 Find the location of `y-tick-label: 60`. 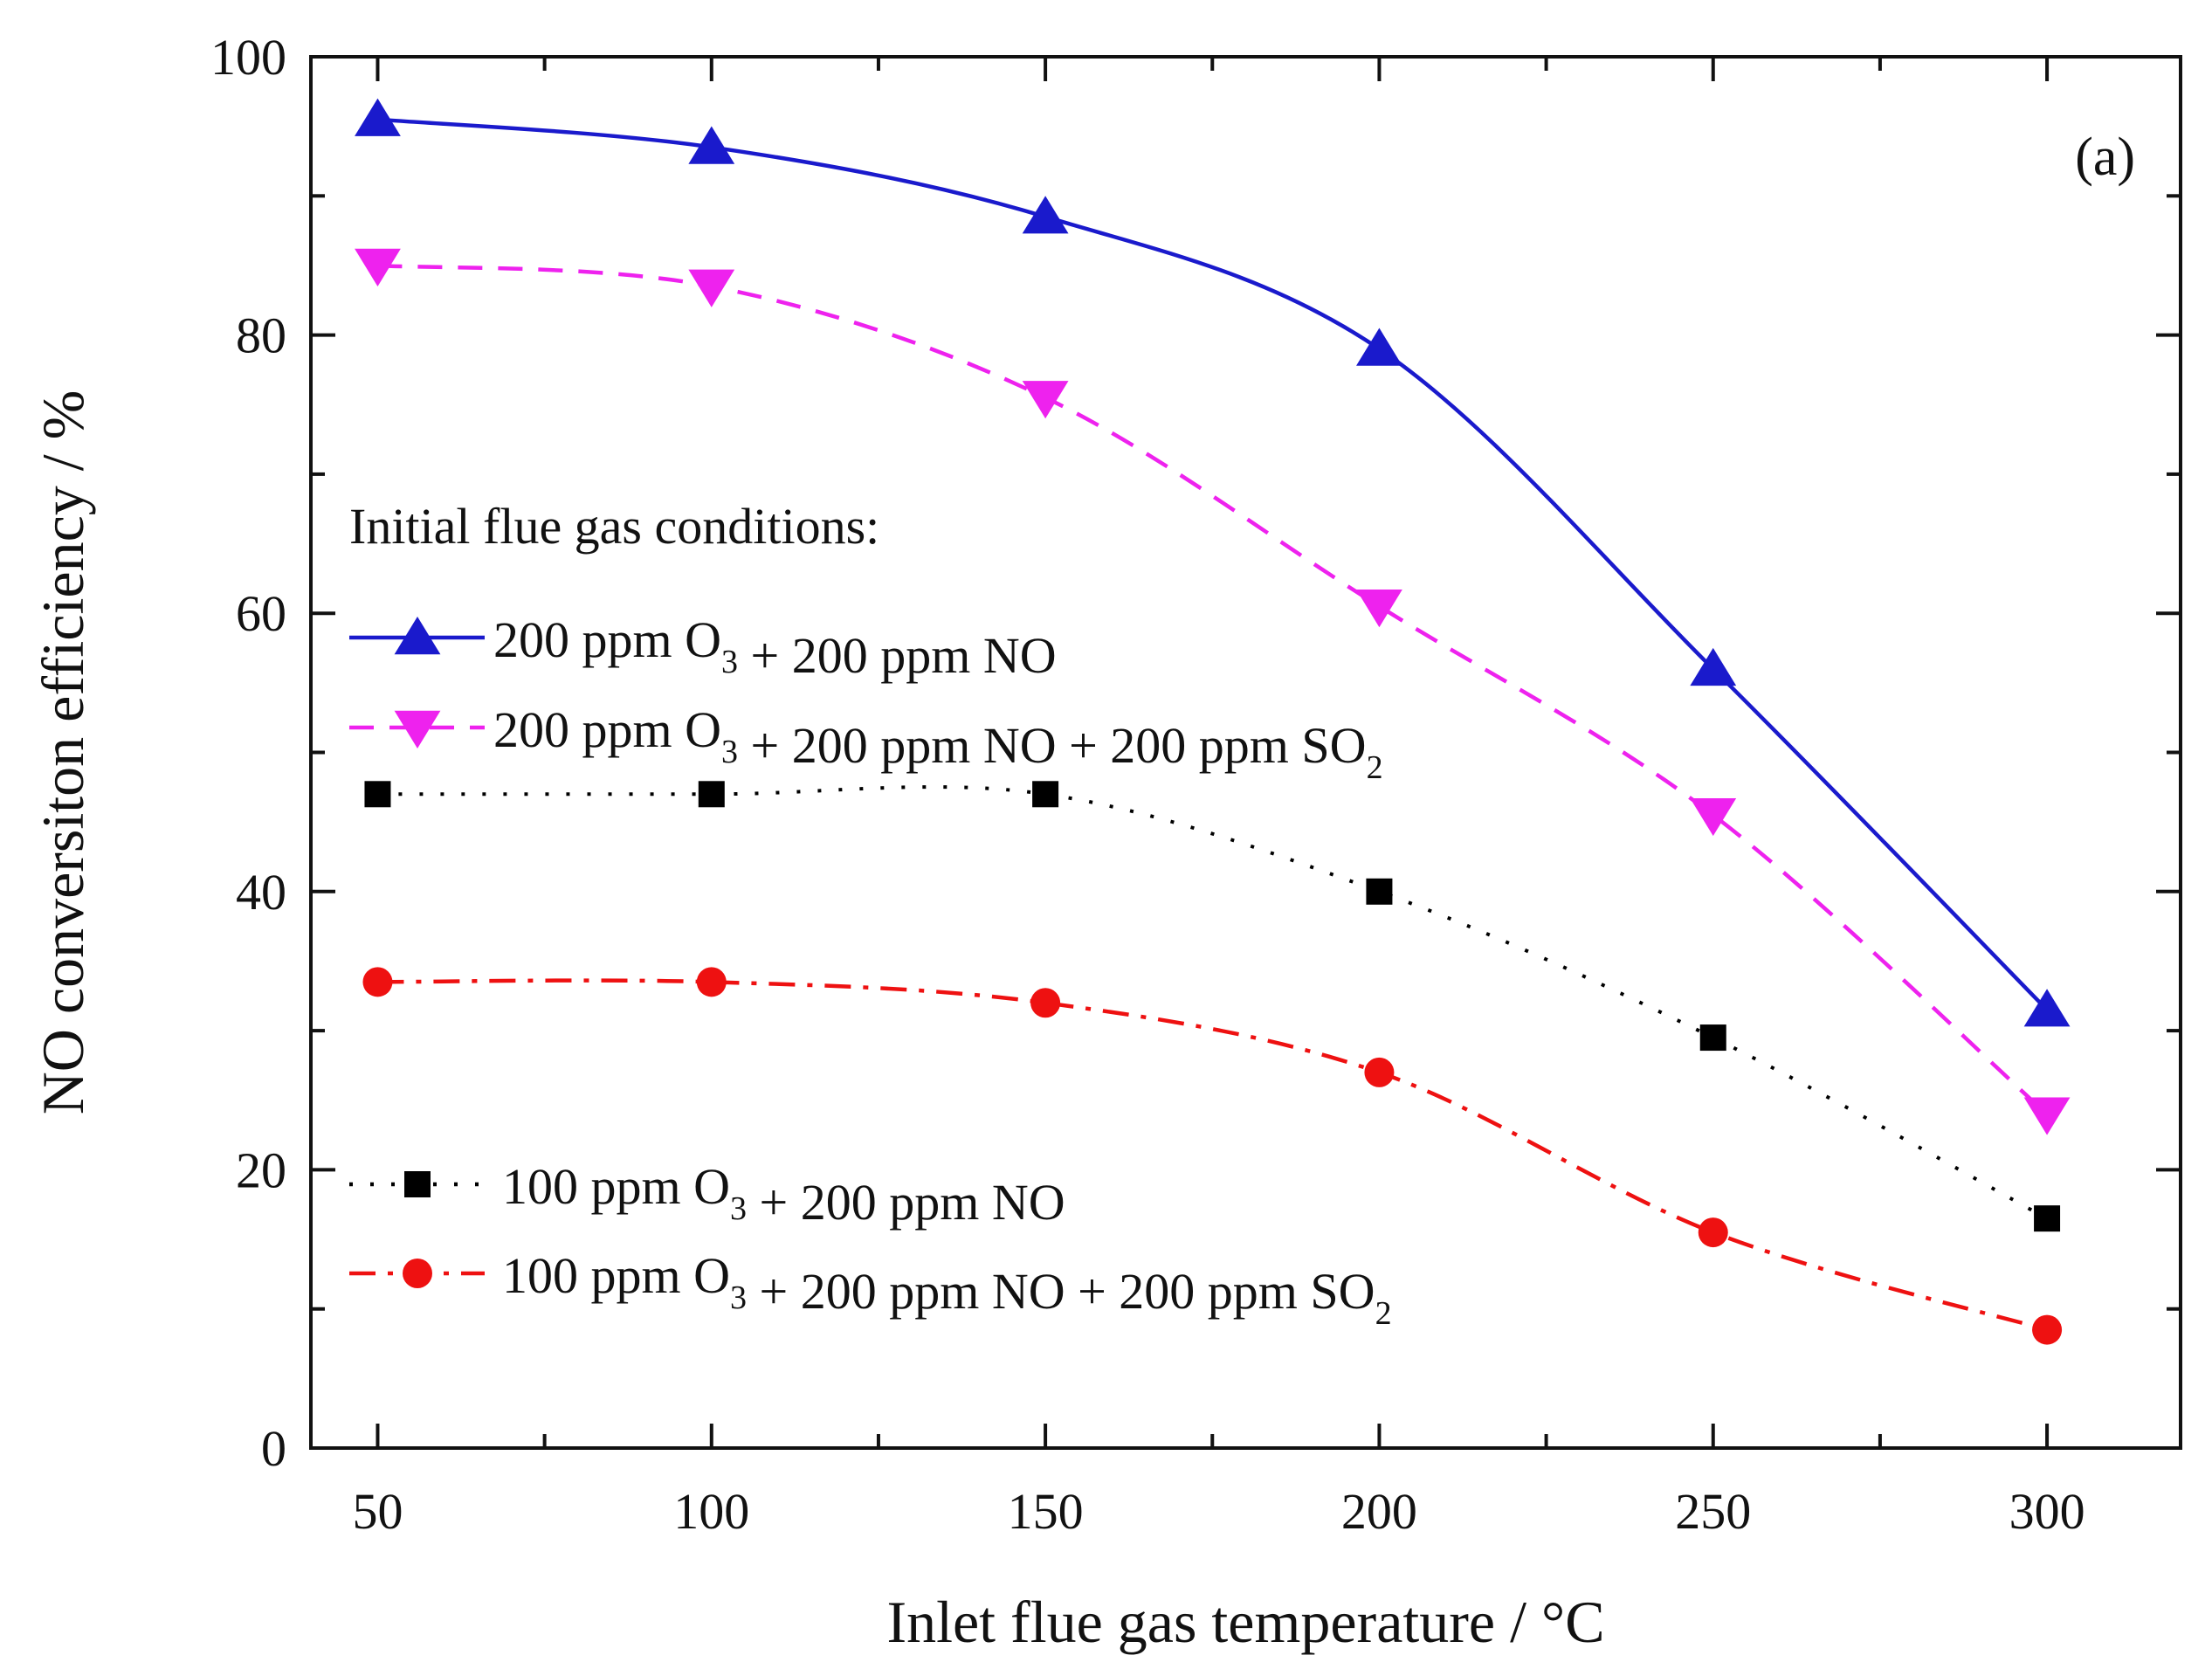

y-tick-label: 60 is located at coordinates (261, 614).